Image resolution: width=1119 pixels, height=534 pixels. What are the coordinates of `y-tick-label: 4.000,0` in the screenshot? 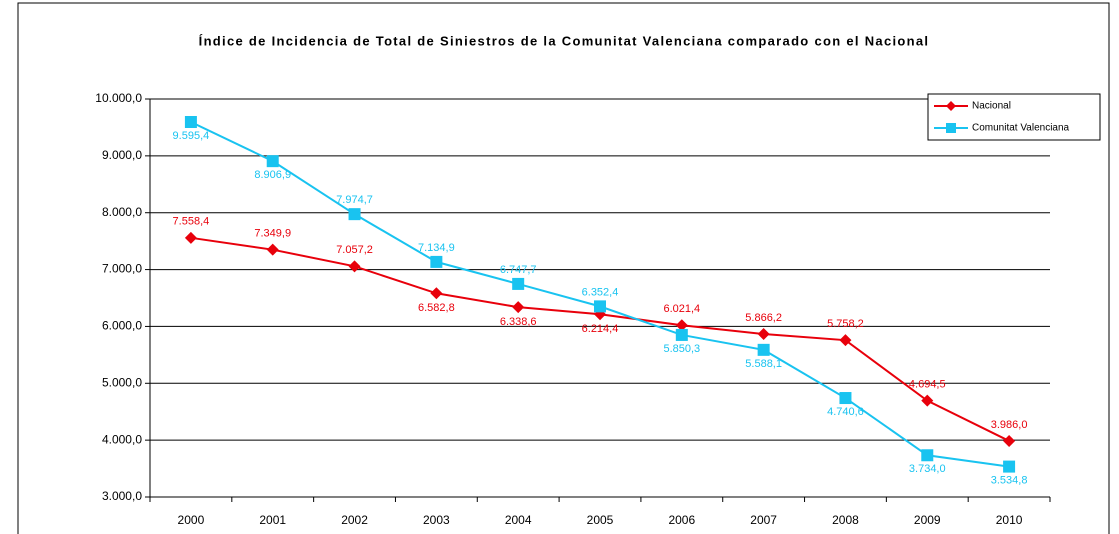 It's located at (122, 439).